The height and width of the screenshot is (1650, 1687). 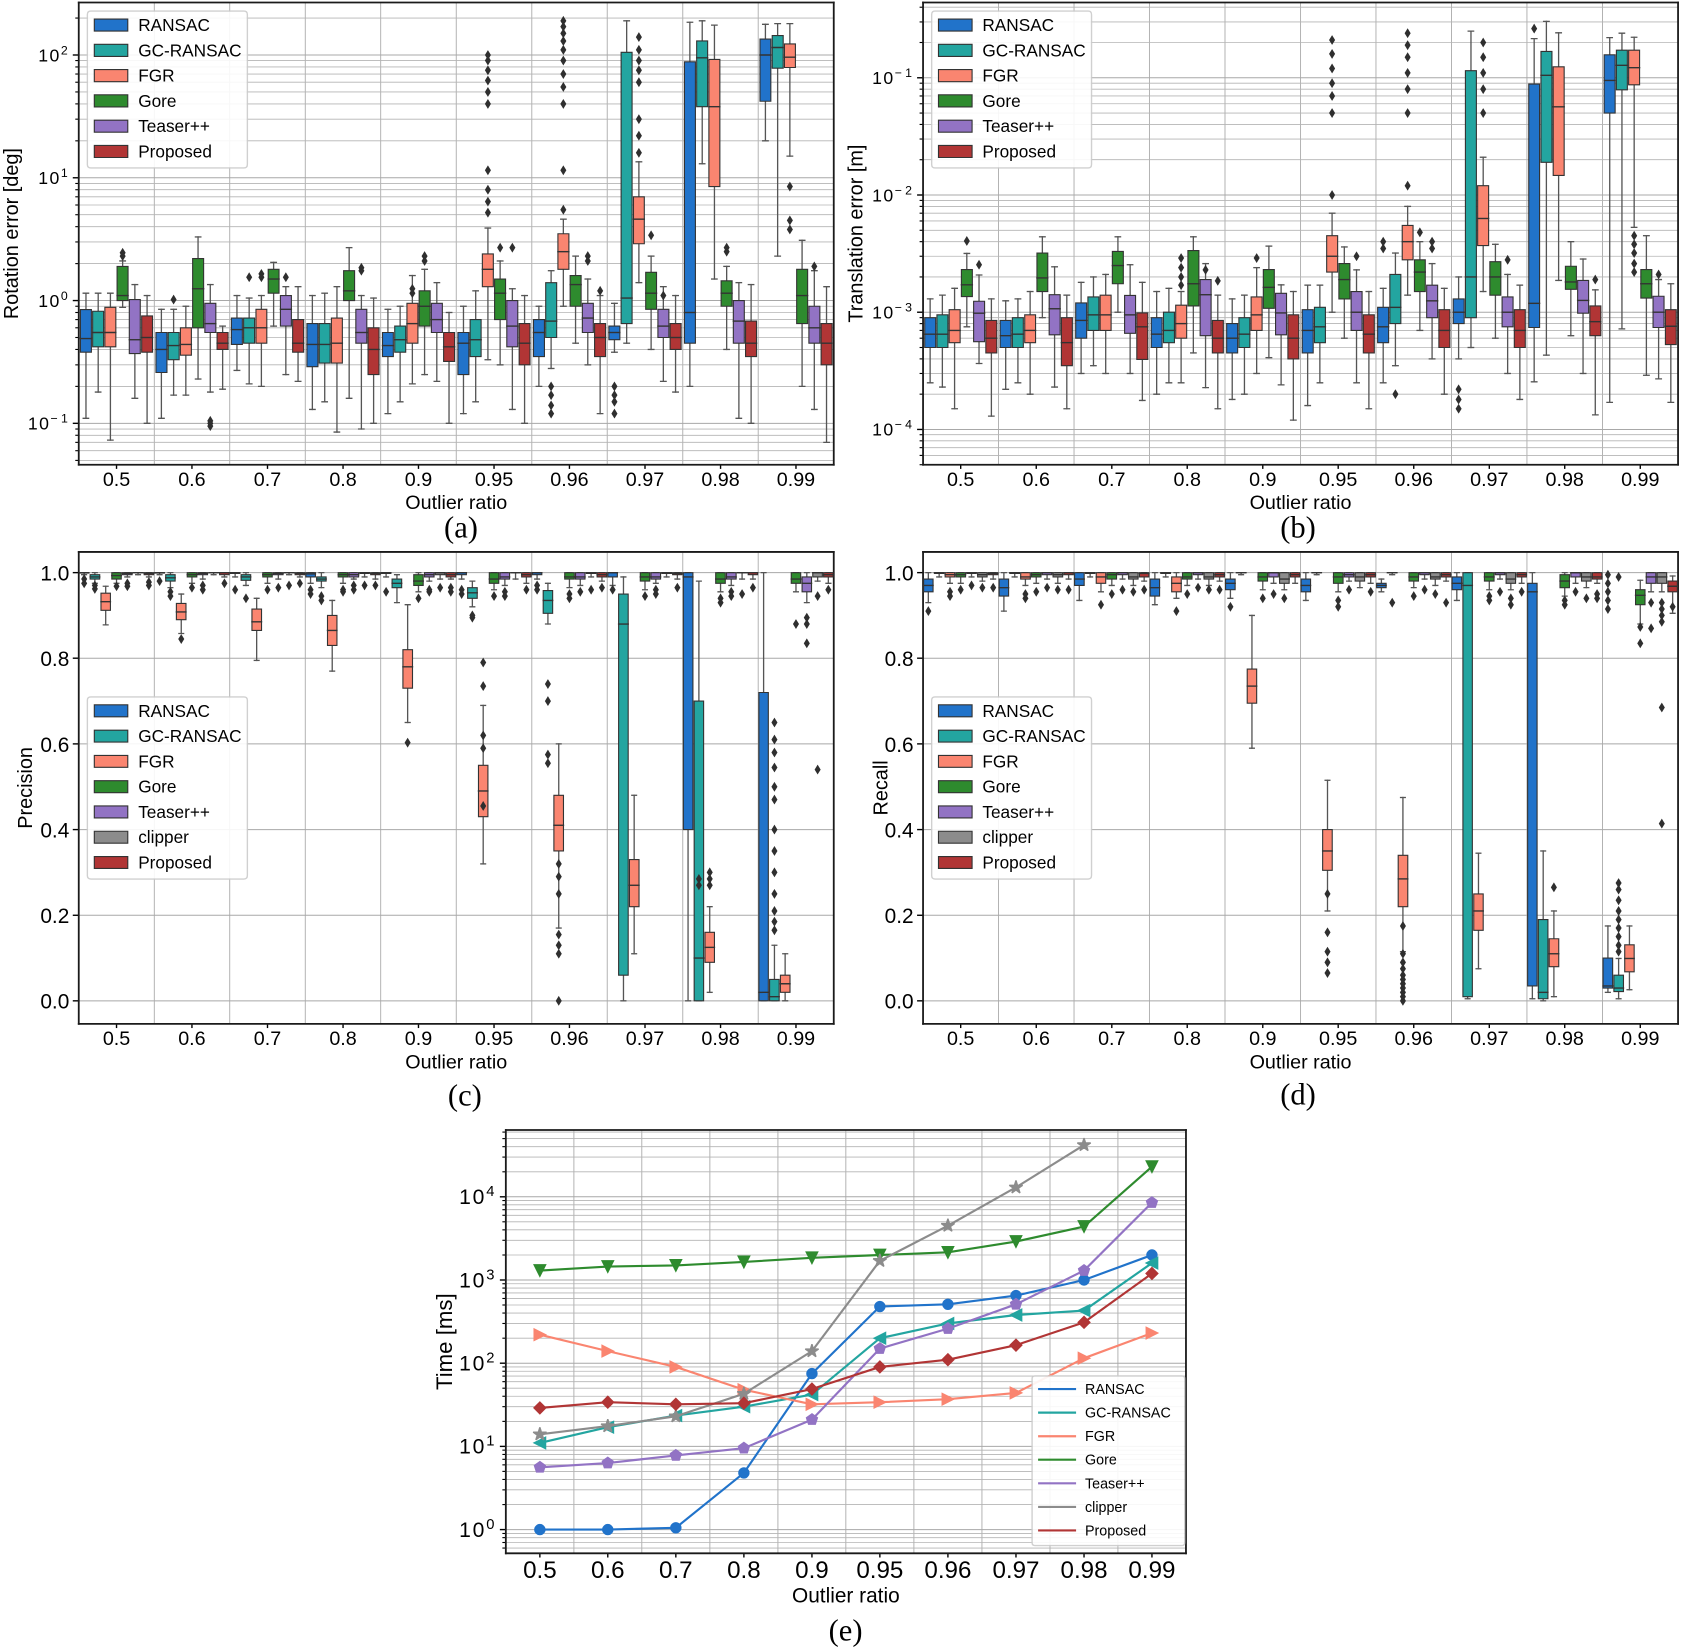 I want to click on svg-text: (a), so click(x=461, y=528).